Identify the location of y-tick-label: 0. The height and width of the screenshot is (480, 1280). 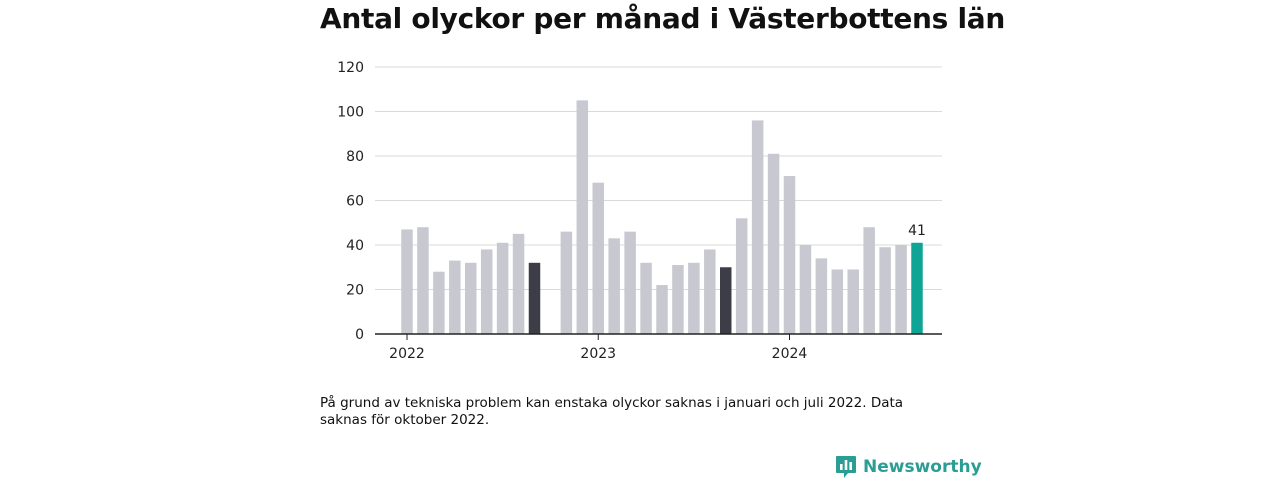
(359, 335).